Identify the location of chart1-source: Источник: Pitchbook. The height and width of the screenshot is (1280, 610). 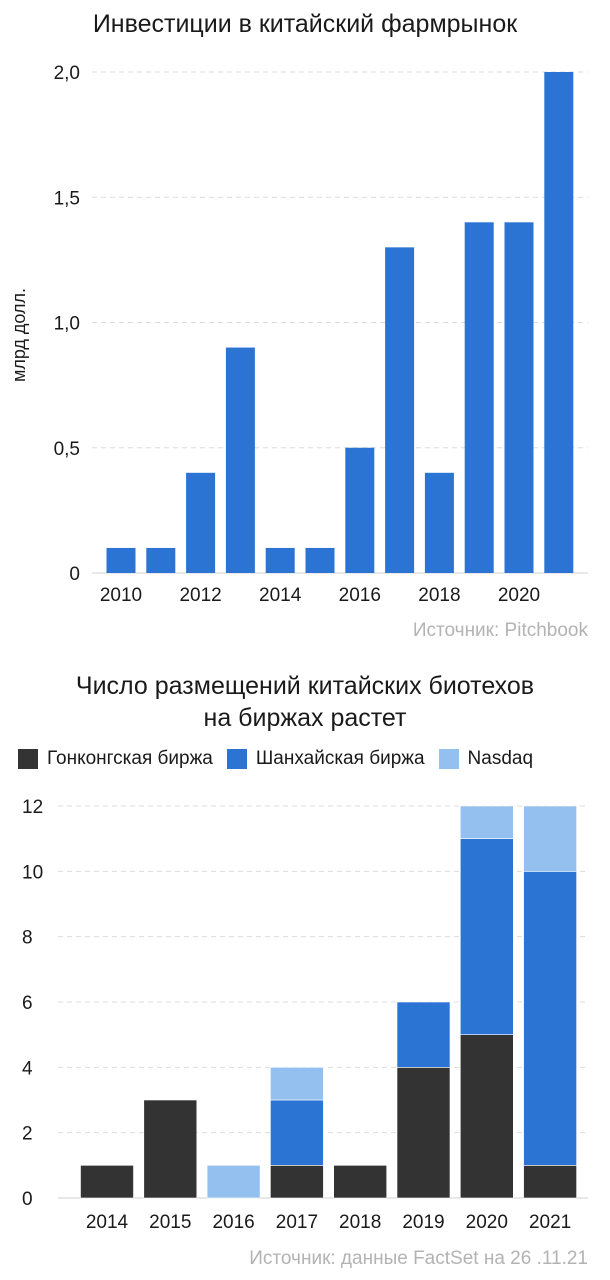
(500, 630).